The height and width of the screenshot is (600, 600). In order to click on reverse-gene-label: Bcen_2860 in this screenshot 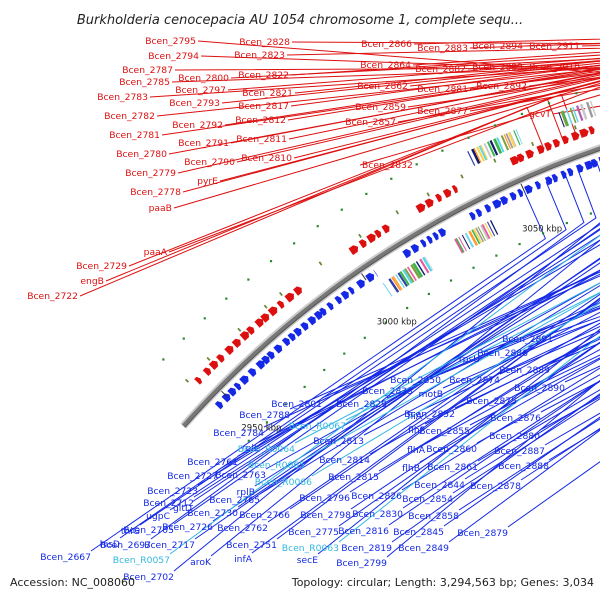, I will do `click(451, 449)`.